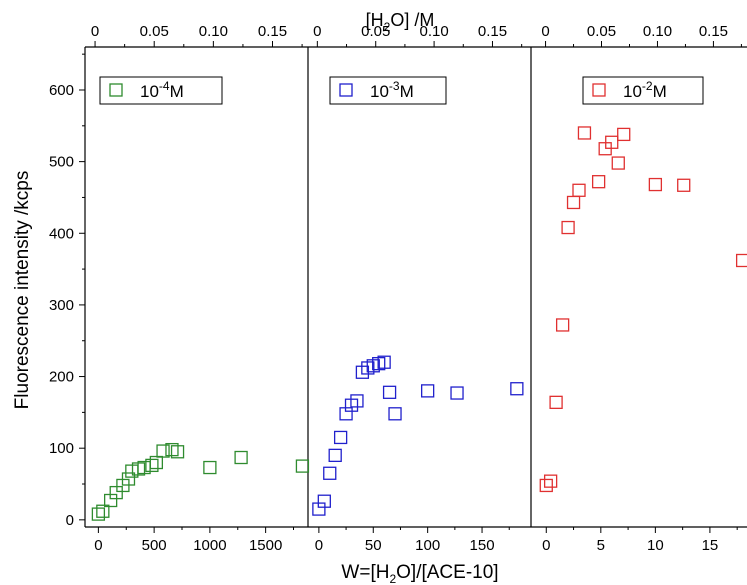 The width and height of the screenshot is (747, 585). What do you see at coordinates (419, 573) in the screenshot?
I see `x-axis-label-bottom: W=[H2O]/[ACE-10]` at bounding box center [419, 573].